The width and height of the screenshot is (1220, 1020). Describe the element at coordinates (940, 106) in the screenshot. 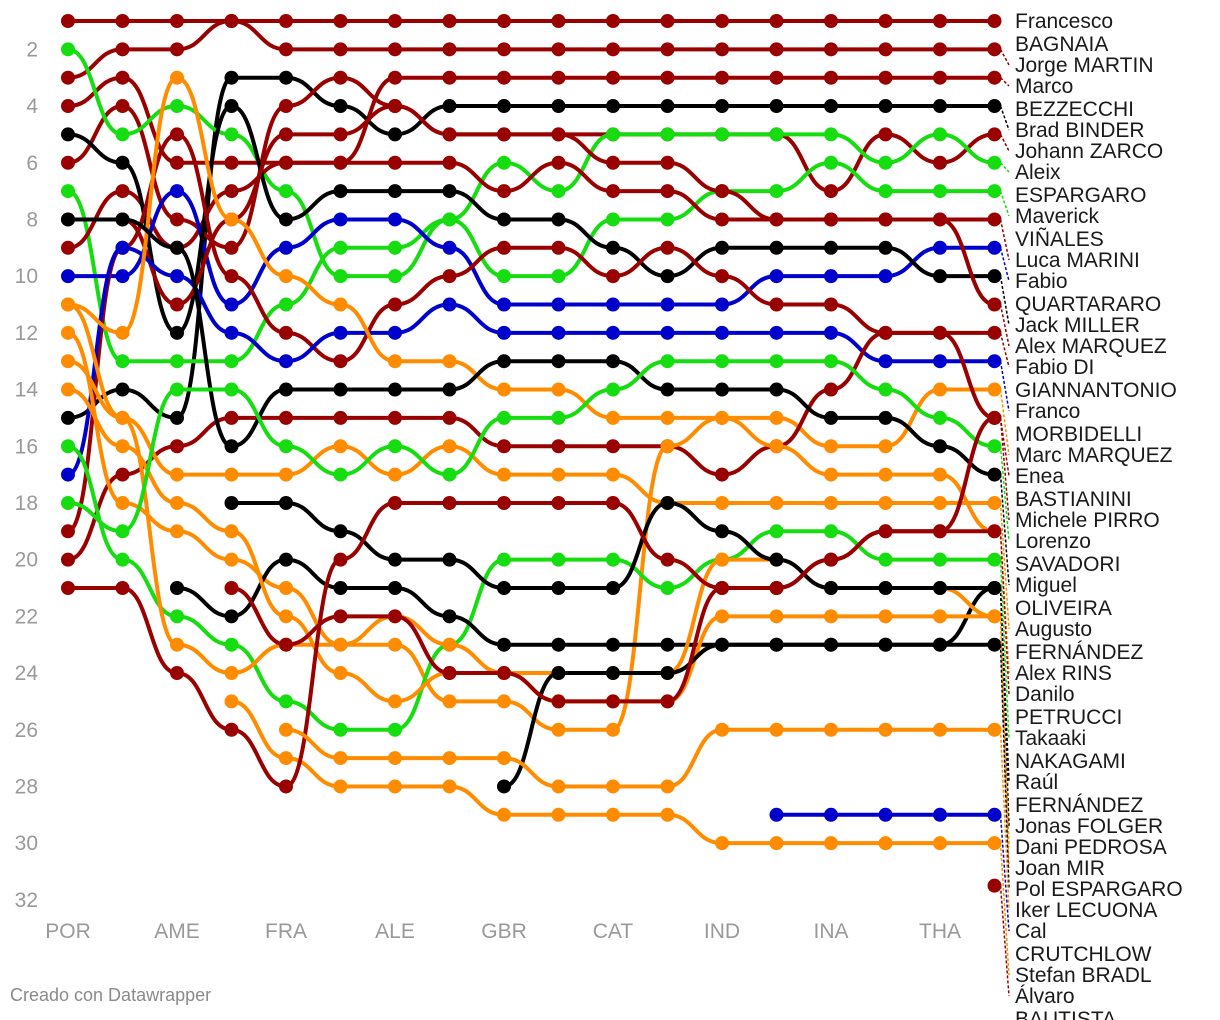

I see `point-brad-binder` at that location.